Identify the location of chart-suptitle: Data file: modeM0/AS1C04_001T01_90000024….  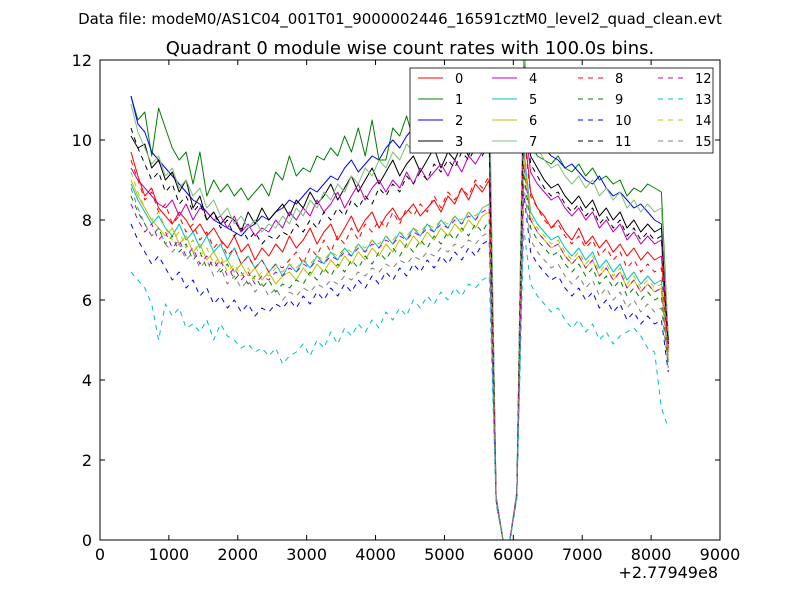
(400, 19).